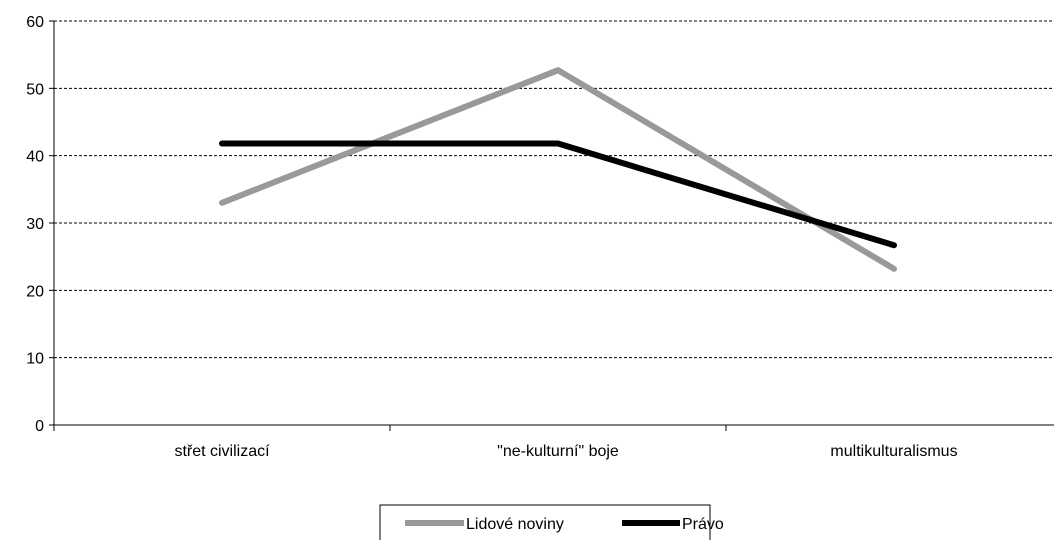 This screenshot has height=540, width=1054. I want to click on y-tick-label: 40, so click(35, 157).